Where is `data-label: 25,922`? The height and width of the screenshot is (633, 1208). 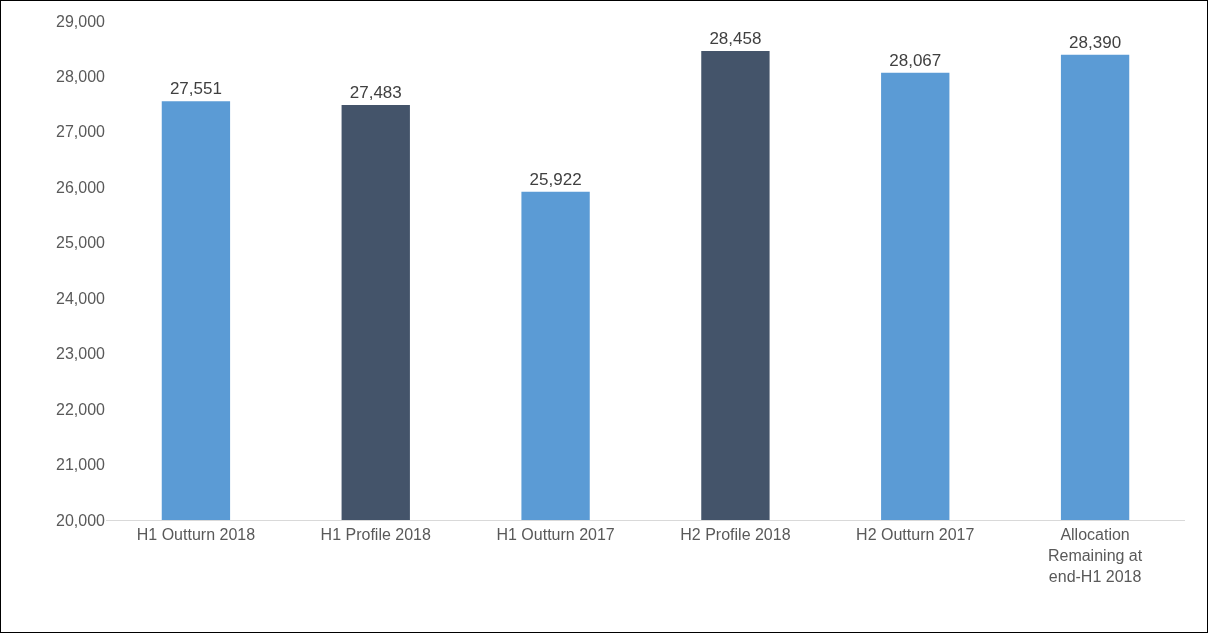 data-label: 25,922 is located at coordinates (555, 179).